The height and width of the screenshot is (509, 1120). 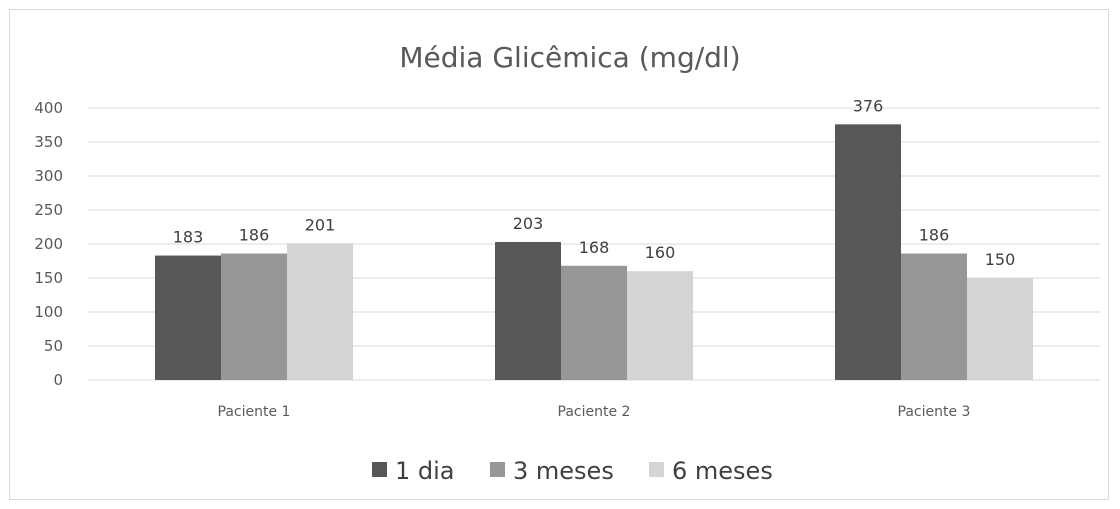 I want to click on x-category-label: Paciente 1, so click(x=254, y=412).